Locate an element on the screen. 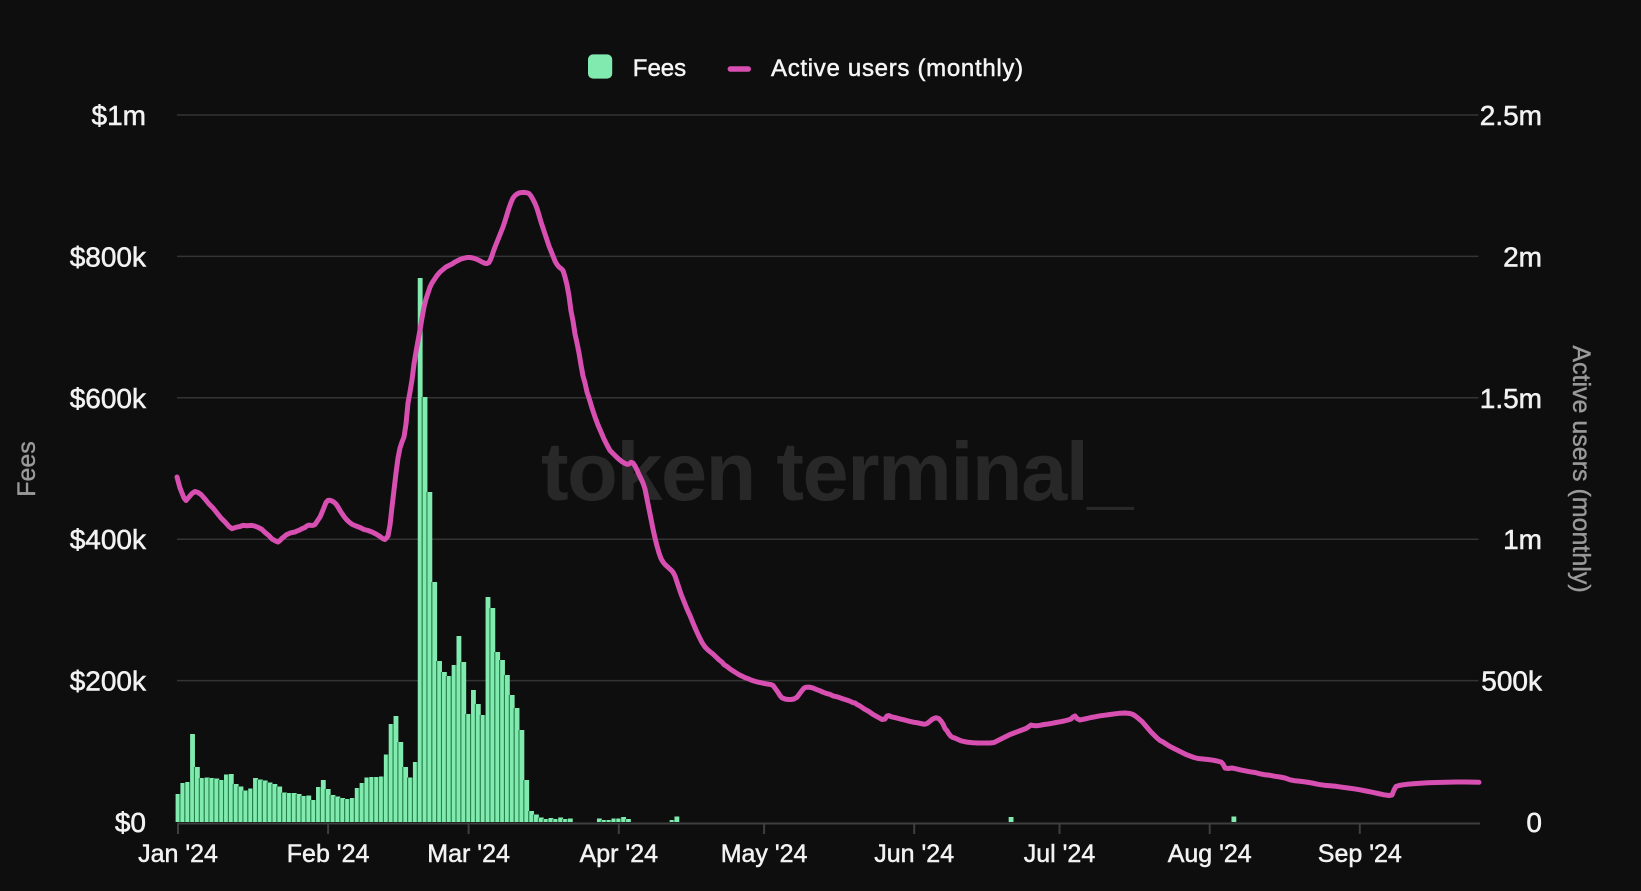  svg-text: Jan '24 is located at coordinates (178, 854).